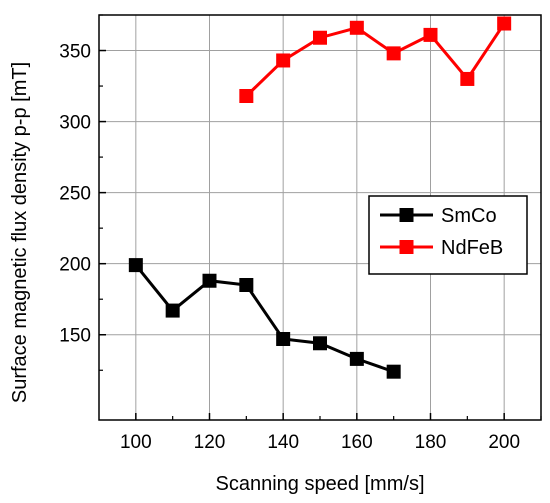  Describe the element at coordinates (75, 52) in the screenshot. I see `y-tick-label: 350` at that location.